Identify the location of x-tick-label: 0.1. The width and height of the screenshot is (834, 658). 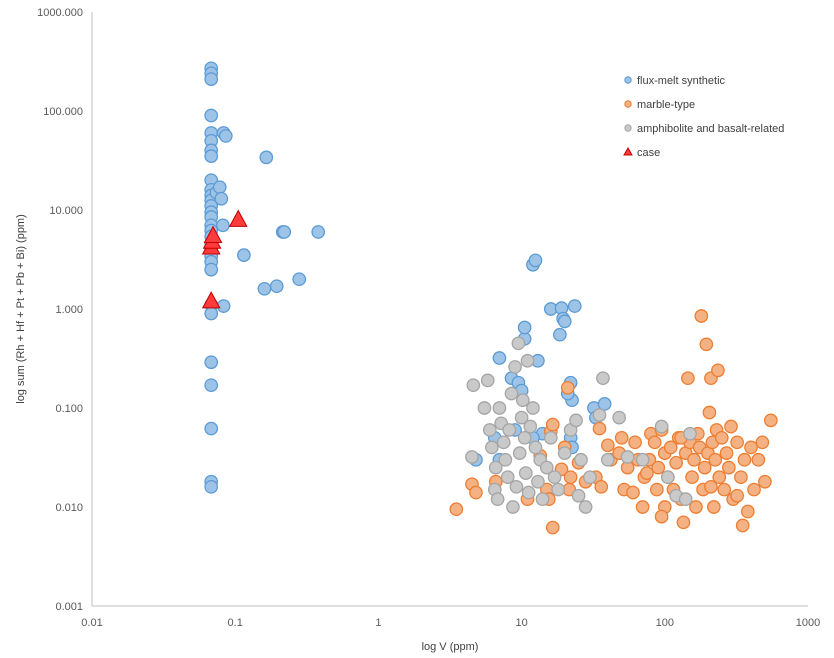
(235, 623).